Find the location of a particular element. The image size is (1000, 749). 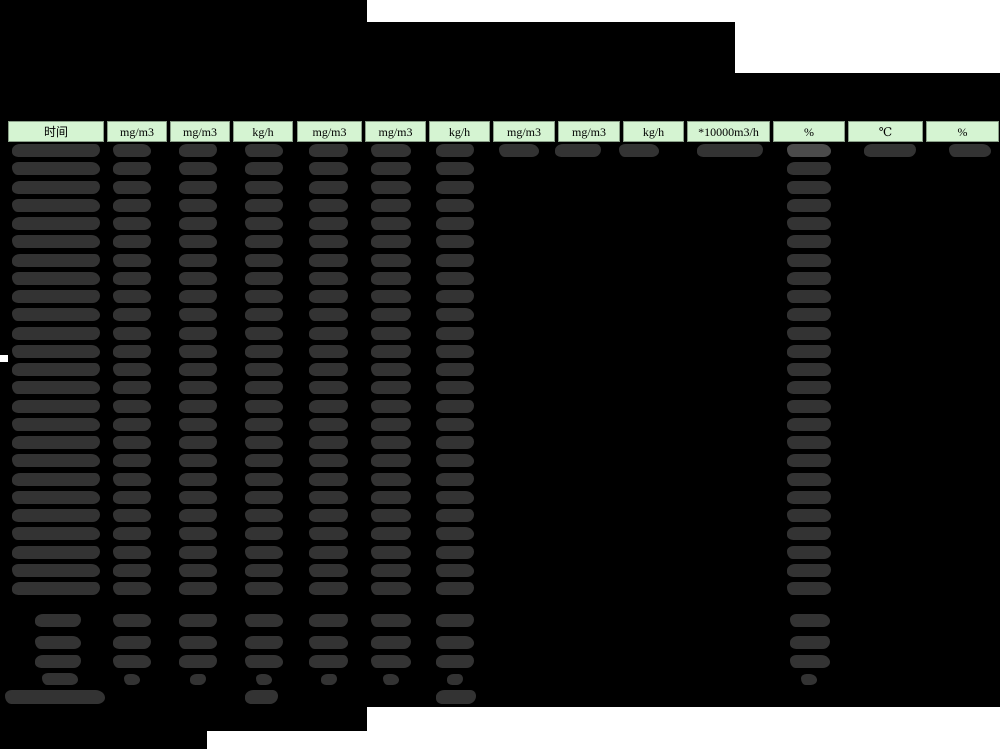

white-mask-bottom-middle is located at coordinates (287, 740).